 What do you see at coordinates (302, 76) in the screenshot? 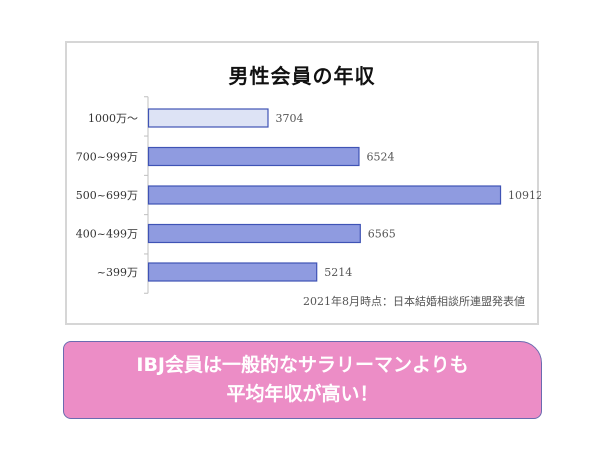
I see `chart-title: 男性会員の年収` at bounding box center [302, 76].